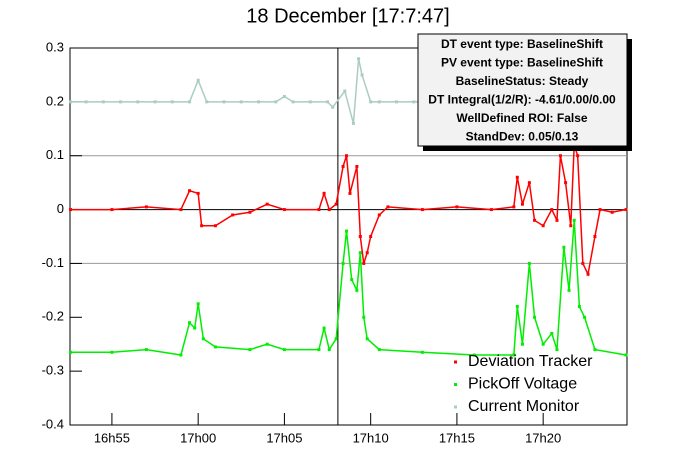 The image size is (696, 472). What do you see at coordinates (522, 81) in the screenshot?
I see `stats-line: BaselineStatus: Steady` at bounding box center [522, 81].